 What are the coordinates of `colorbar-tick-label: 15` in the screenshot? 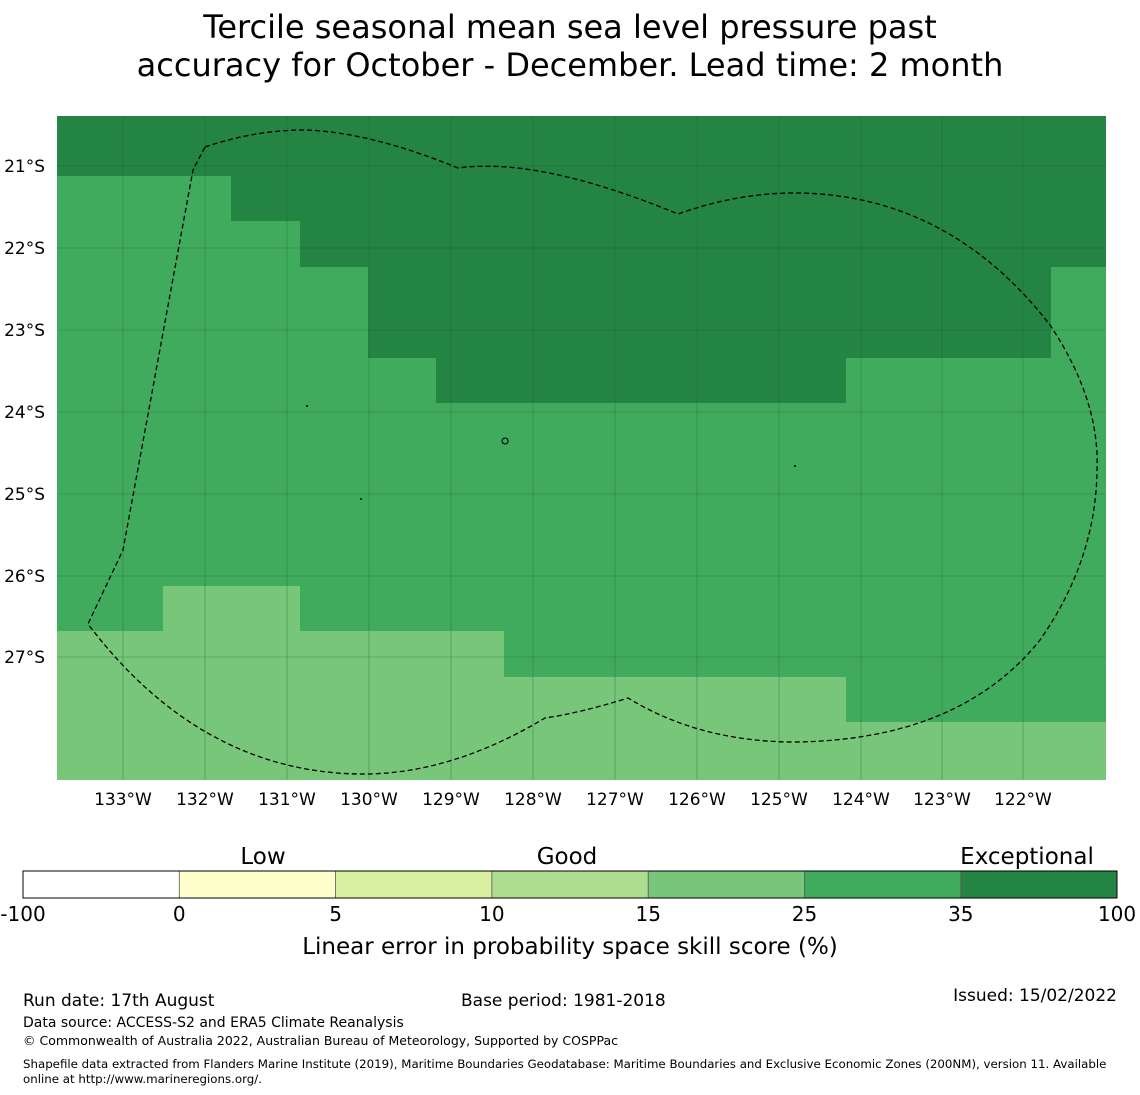 It's located at (647, 914).